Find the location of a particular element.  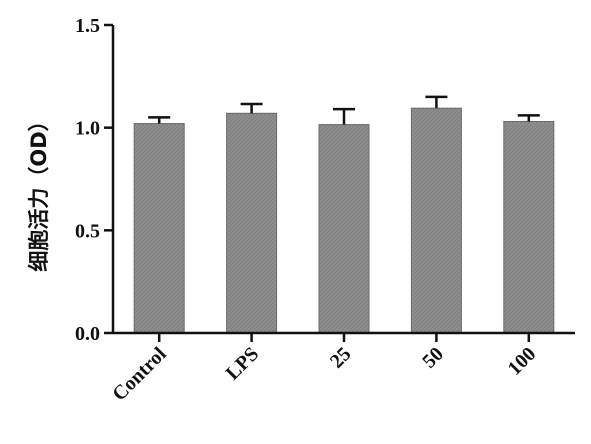

y-tick-label: 1.0 is located at coordinates (87, 129).